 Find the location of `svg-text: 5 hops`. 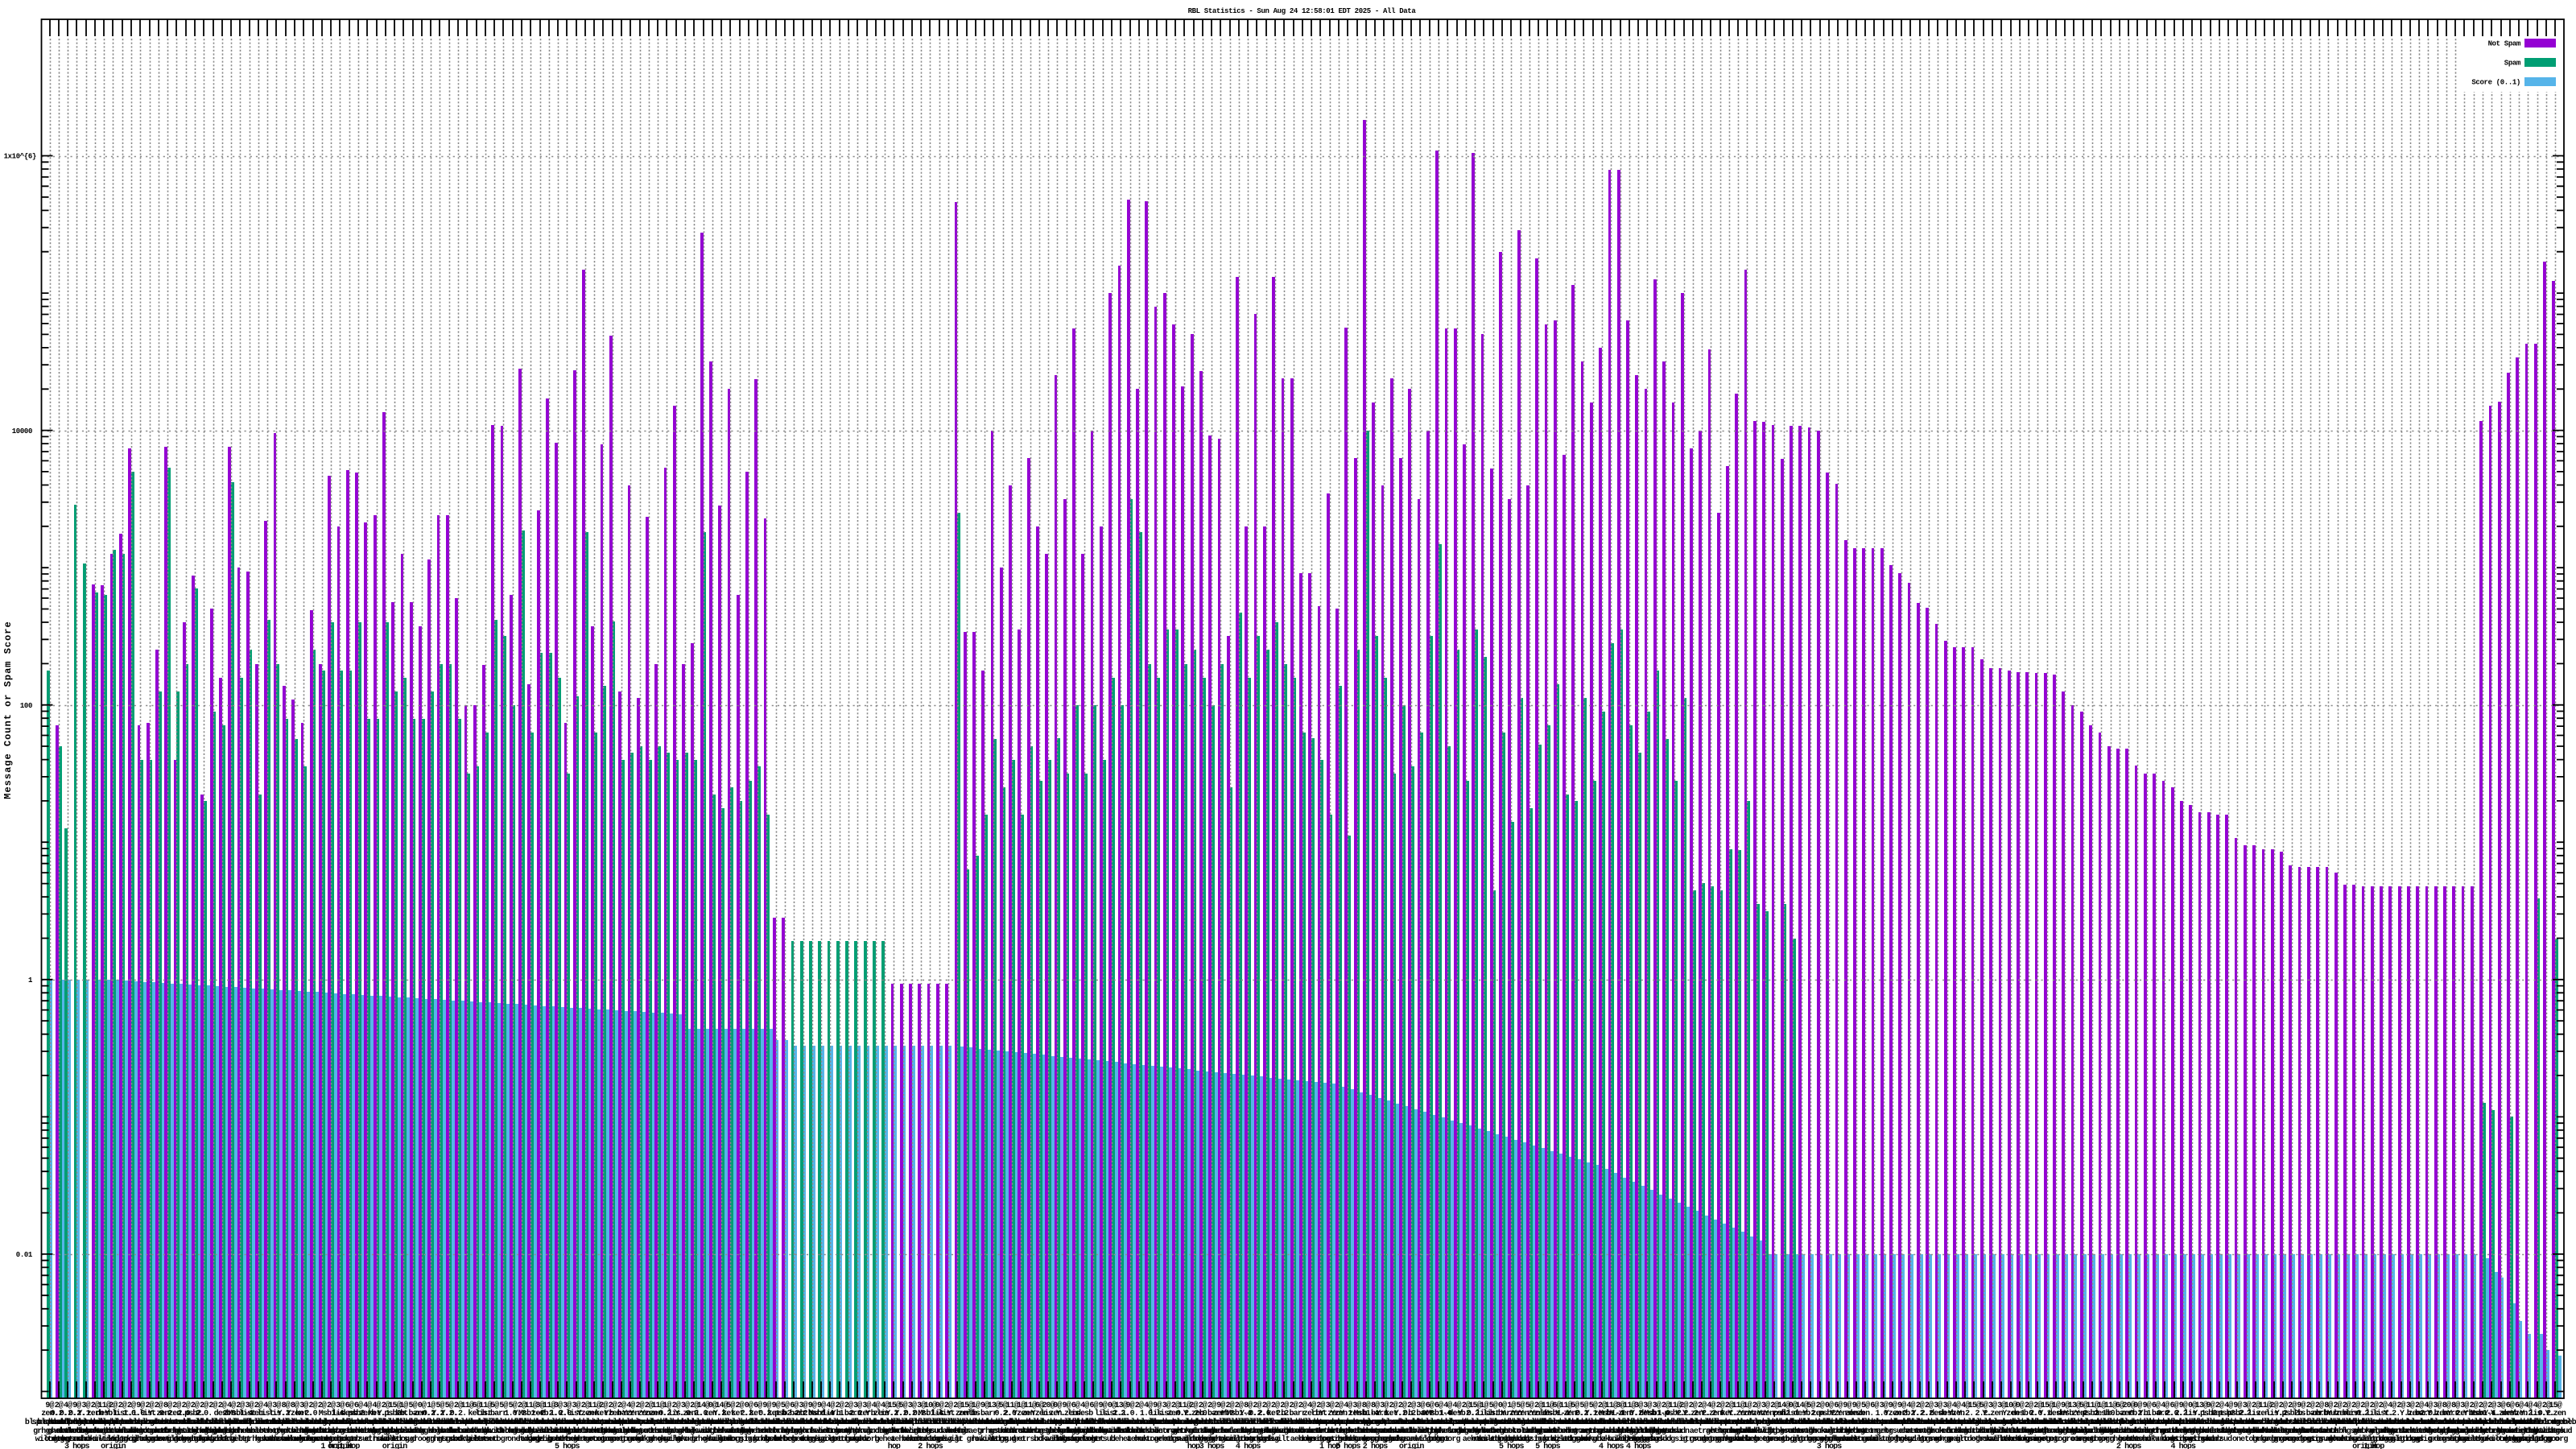

svg-text: 5 hops is located at coordinates (1348, 1445).